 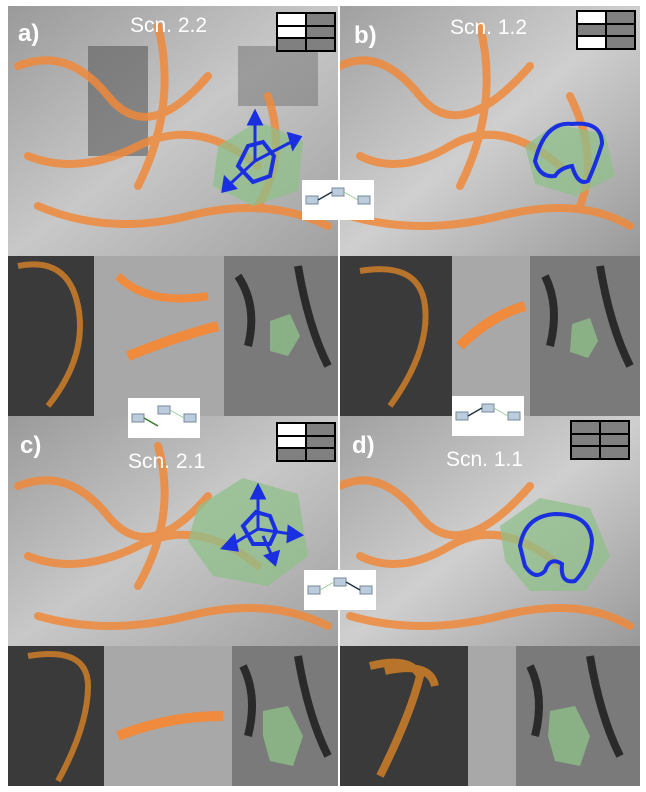 I want to click on scenario-label: Scn. 1.2, so click(x=489, y=27).